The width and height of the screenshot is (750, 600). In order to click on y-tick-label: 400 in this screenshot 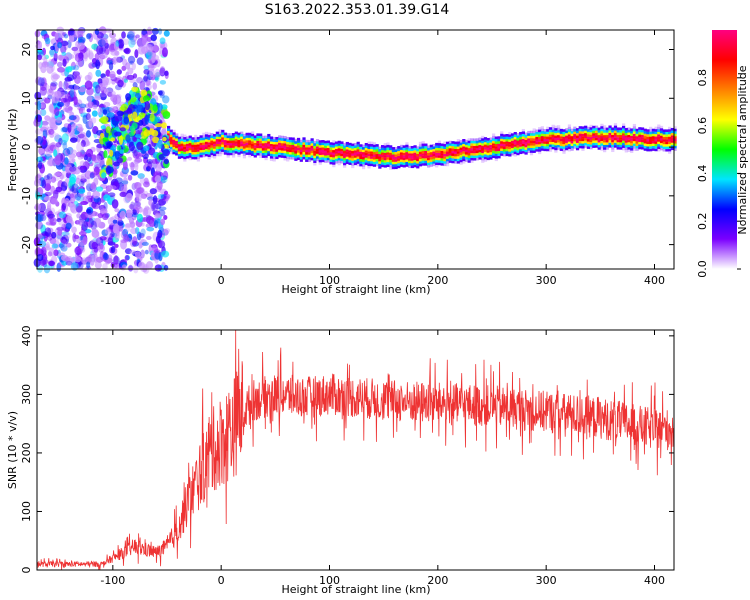, I will do `click(26, 335)`.